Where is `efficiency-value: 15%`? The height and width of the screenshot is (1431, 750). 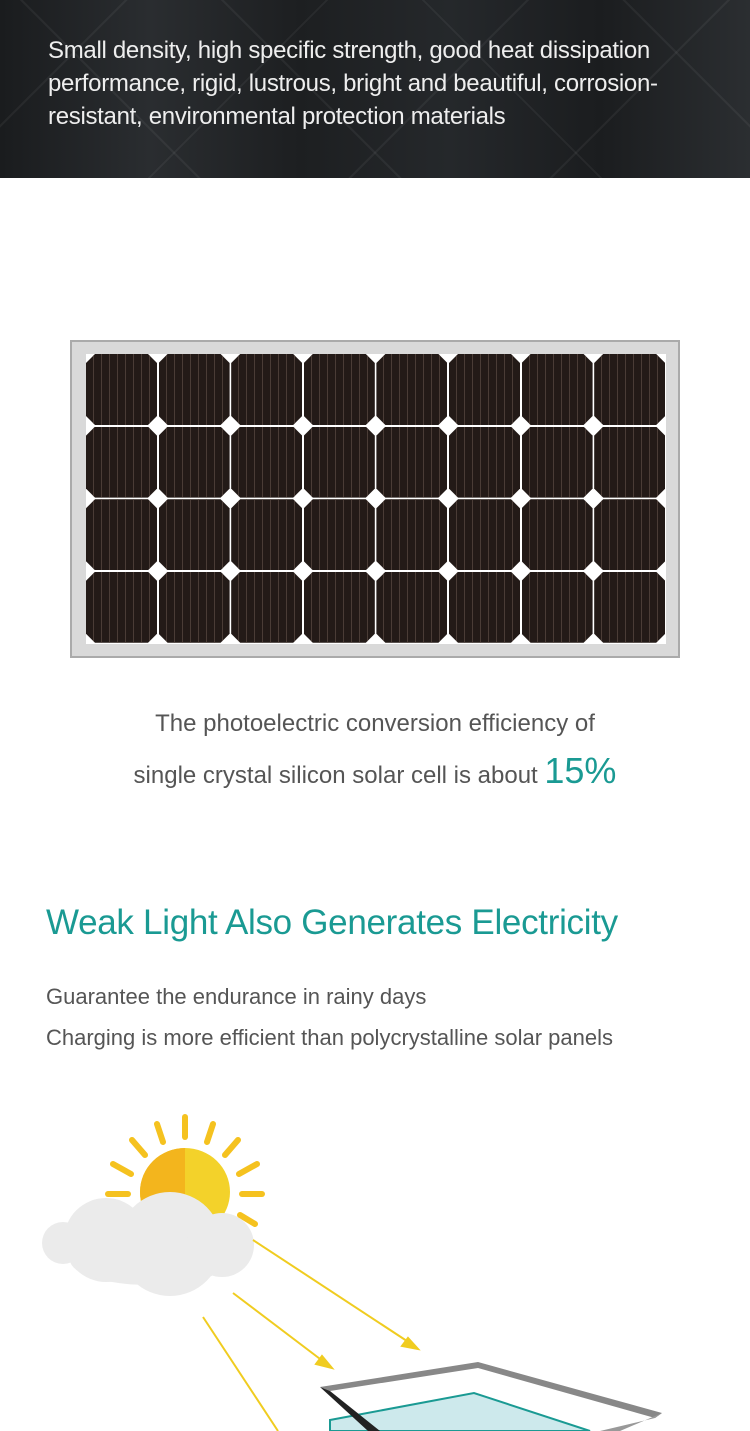 efficiency-value: 15% is located at coordinates (580, 770).